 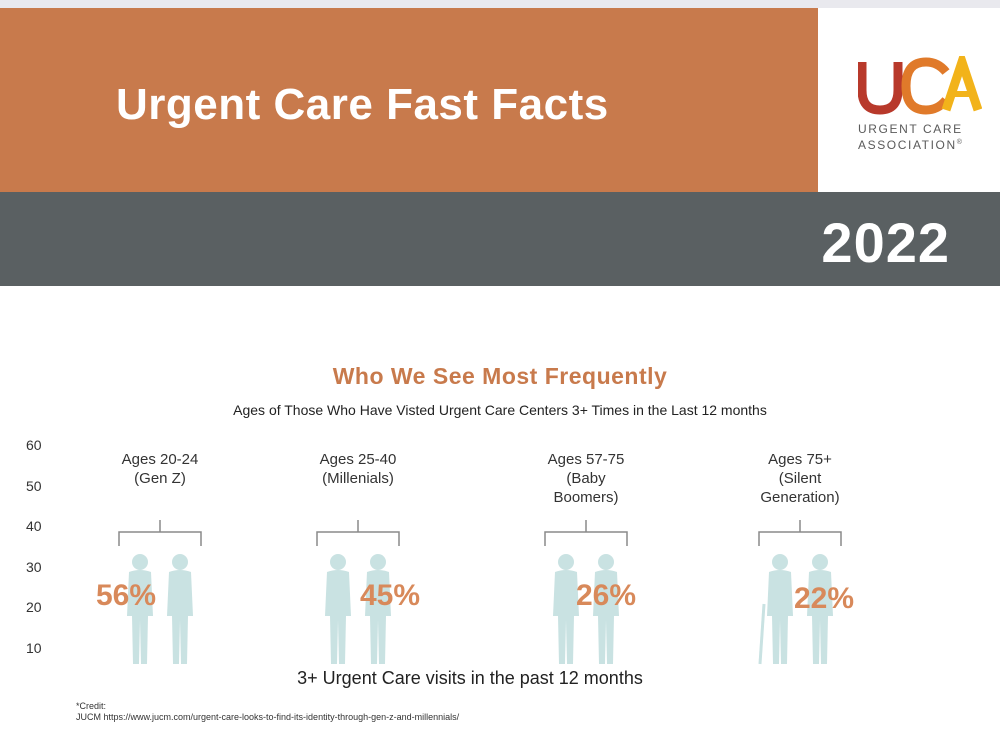 What do you see at coordinates (34, 445) in the screenshot?
I see `y-tick-label: 60` at bounding box center [34, 445].